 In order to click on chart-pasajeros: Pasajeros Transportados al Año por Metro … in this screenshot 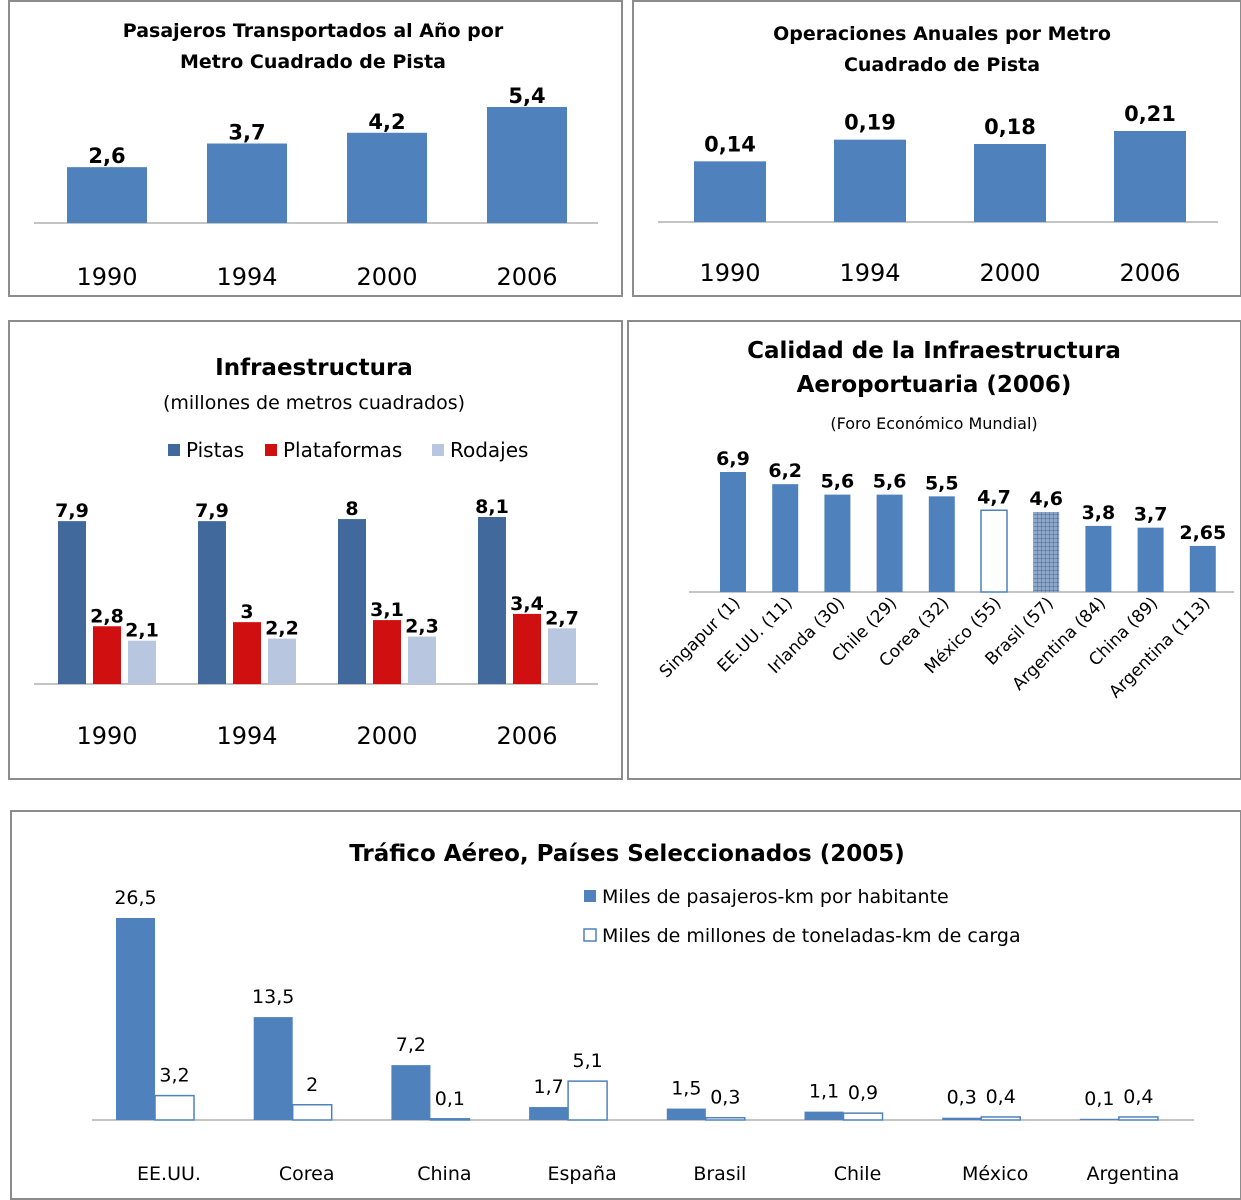, I will do `click(316, 155)`.